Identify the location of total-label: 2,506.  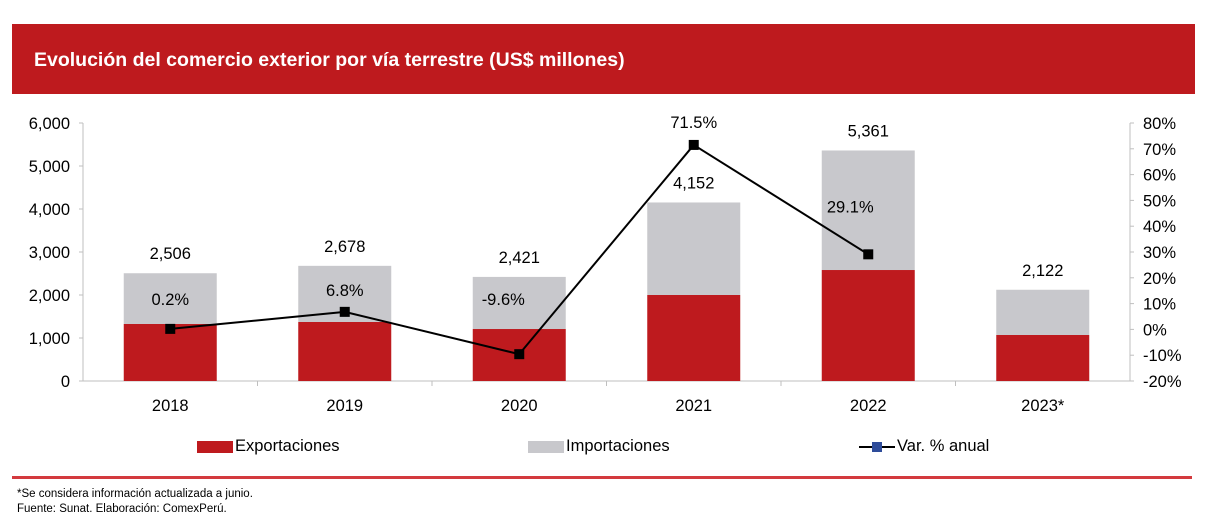
(170, 254).